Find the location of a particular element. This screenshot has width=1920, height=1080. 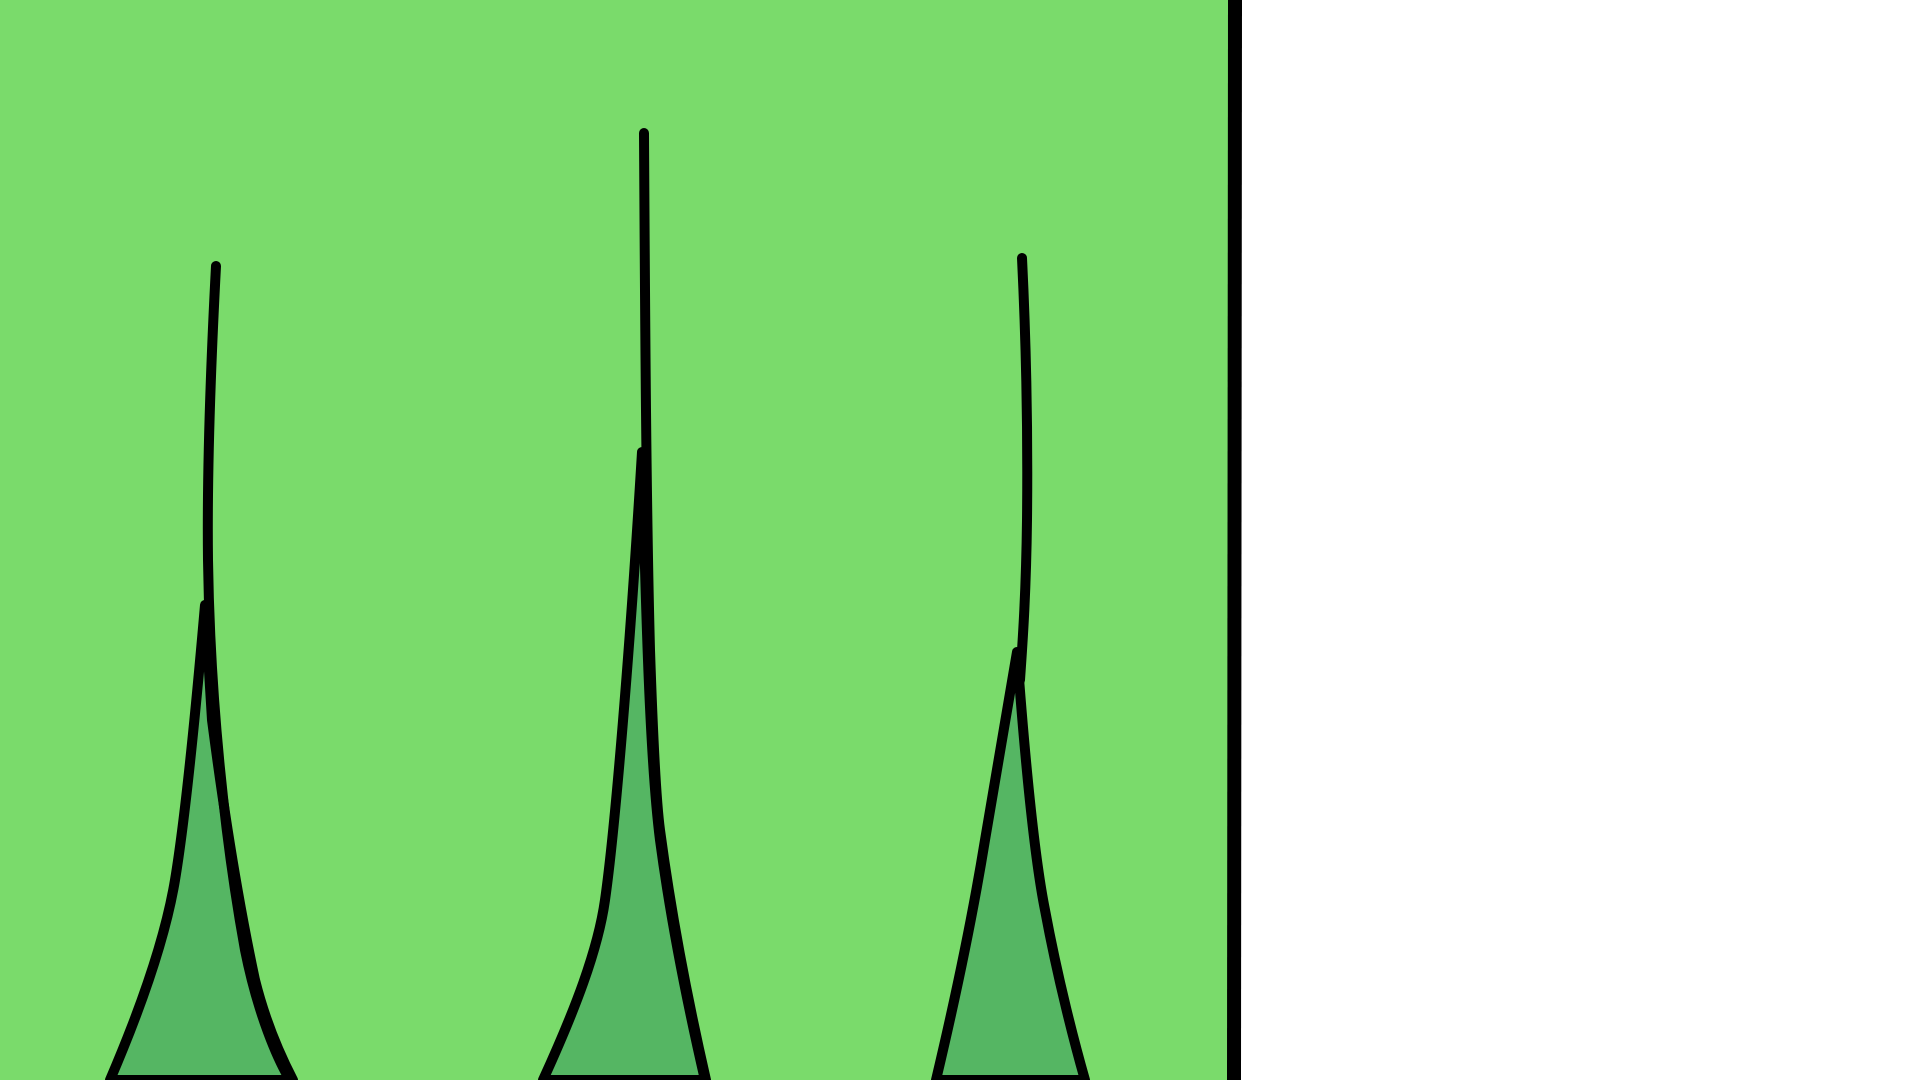

panel-edge-line is located at coordinates (1234, 540).